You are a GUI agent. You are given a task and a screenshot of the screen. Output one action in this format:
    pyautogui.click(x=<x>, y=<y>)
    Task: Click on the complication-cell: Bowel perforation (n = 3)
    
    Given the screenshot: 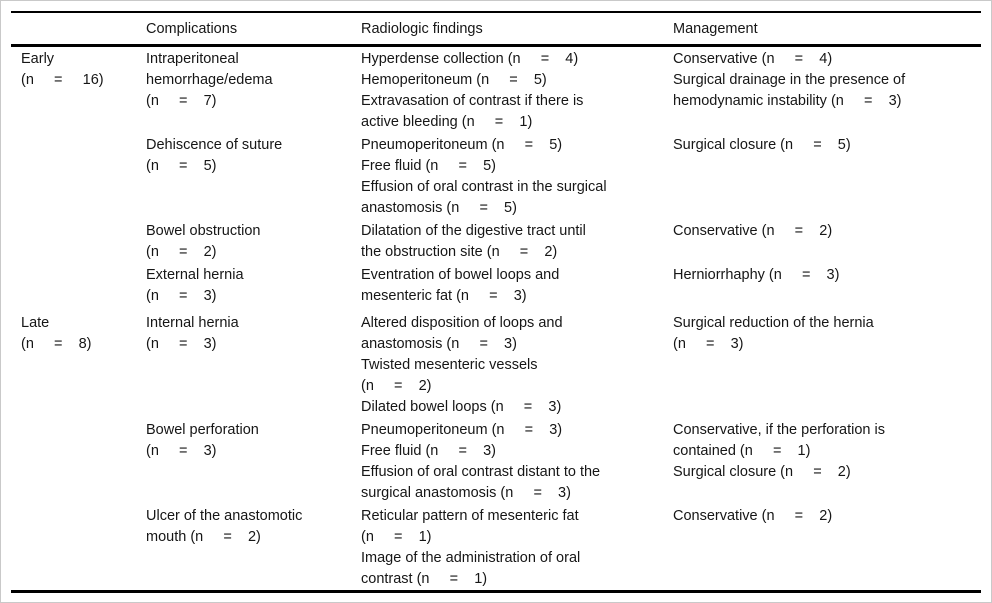 What is the action you would take?
    pyautogui.click(x=202, y=440)
    